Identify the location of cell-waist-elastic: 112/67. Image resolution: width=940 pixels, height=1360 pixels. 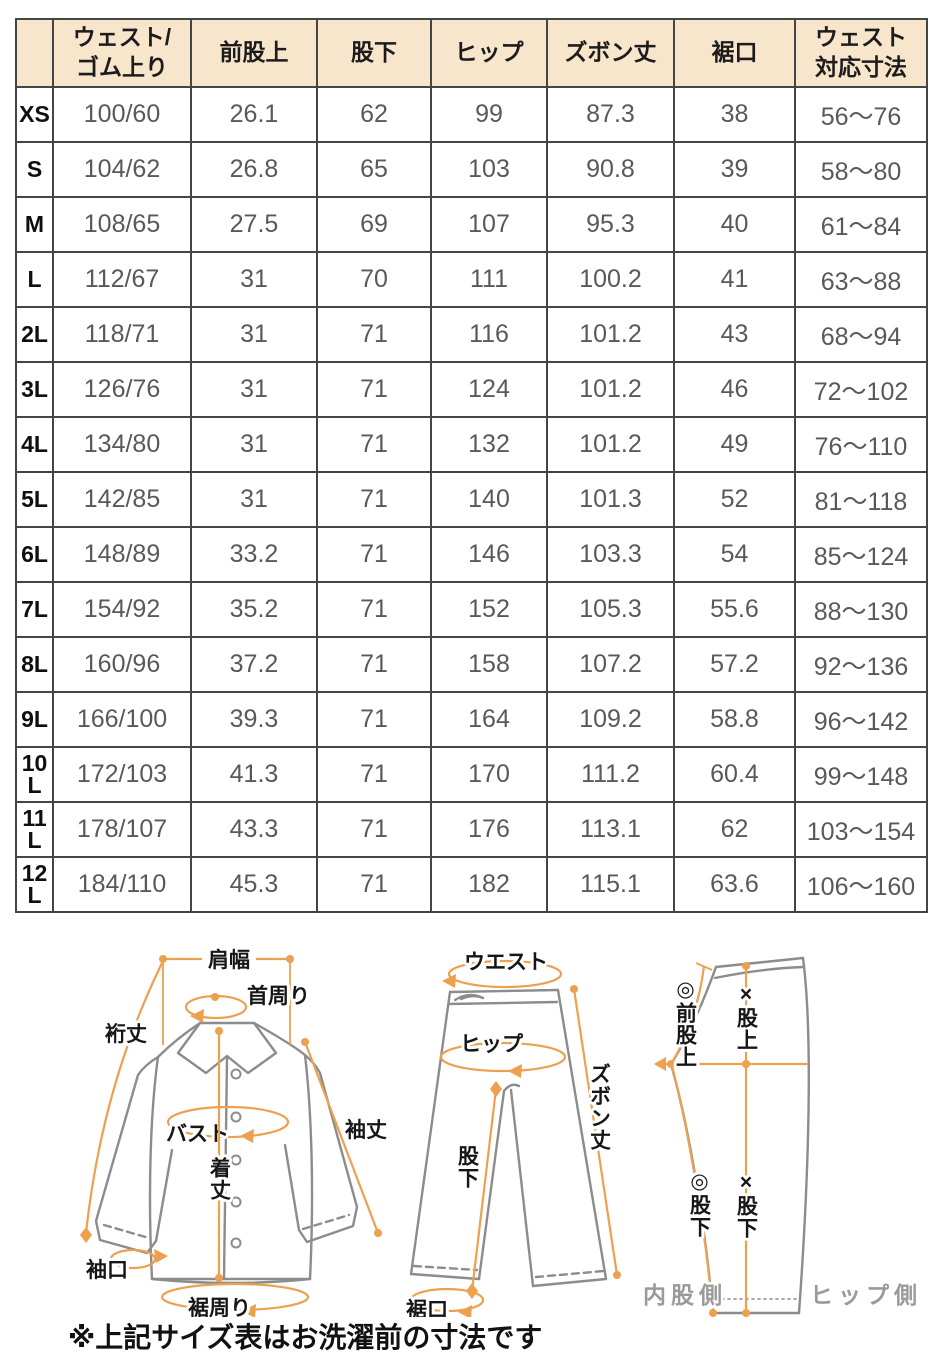
(122, 279).